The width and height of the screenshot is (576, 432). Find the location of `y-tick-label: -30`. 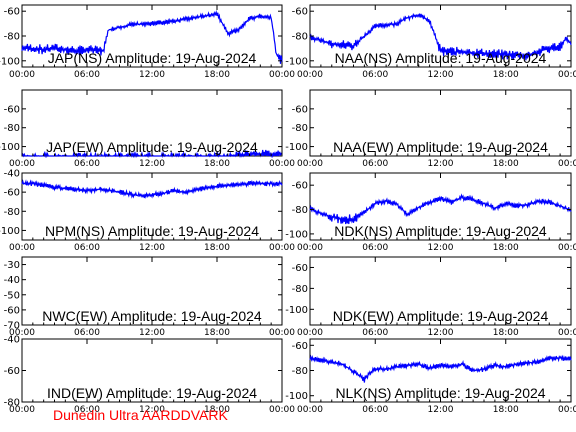

y-tick-label: -30 is located at coordinates (12, 265).